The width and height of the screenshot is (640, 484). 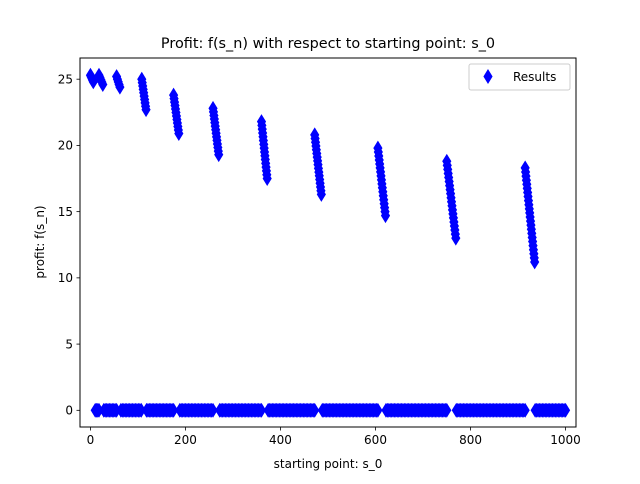 I want to click on legend-marker, so click(x=488, y=76).